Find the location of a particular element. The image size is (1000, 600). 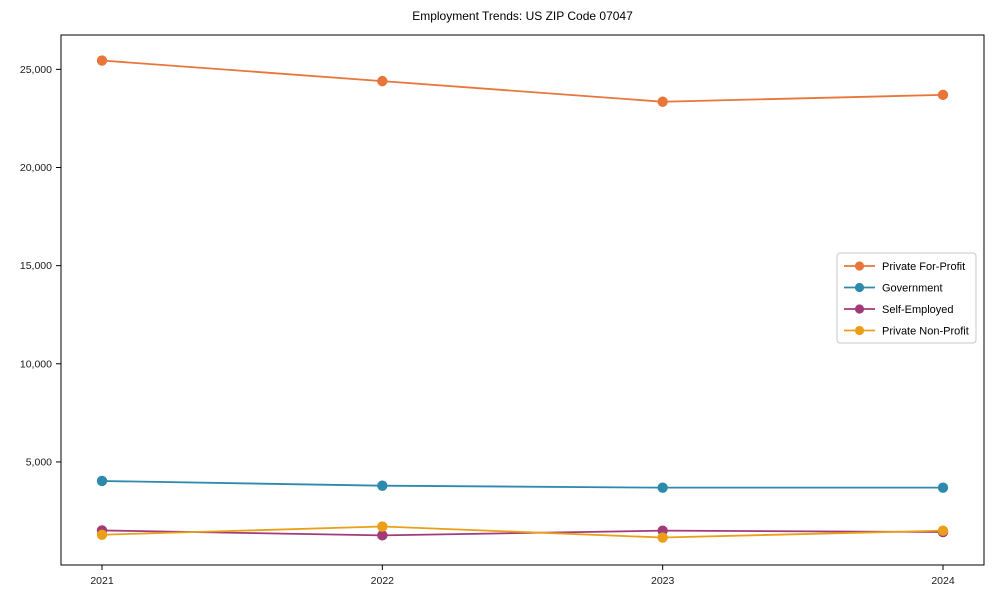

y-tick-label: 10,000 is located at coordinates (36, 364).